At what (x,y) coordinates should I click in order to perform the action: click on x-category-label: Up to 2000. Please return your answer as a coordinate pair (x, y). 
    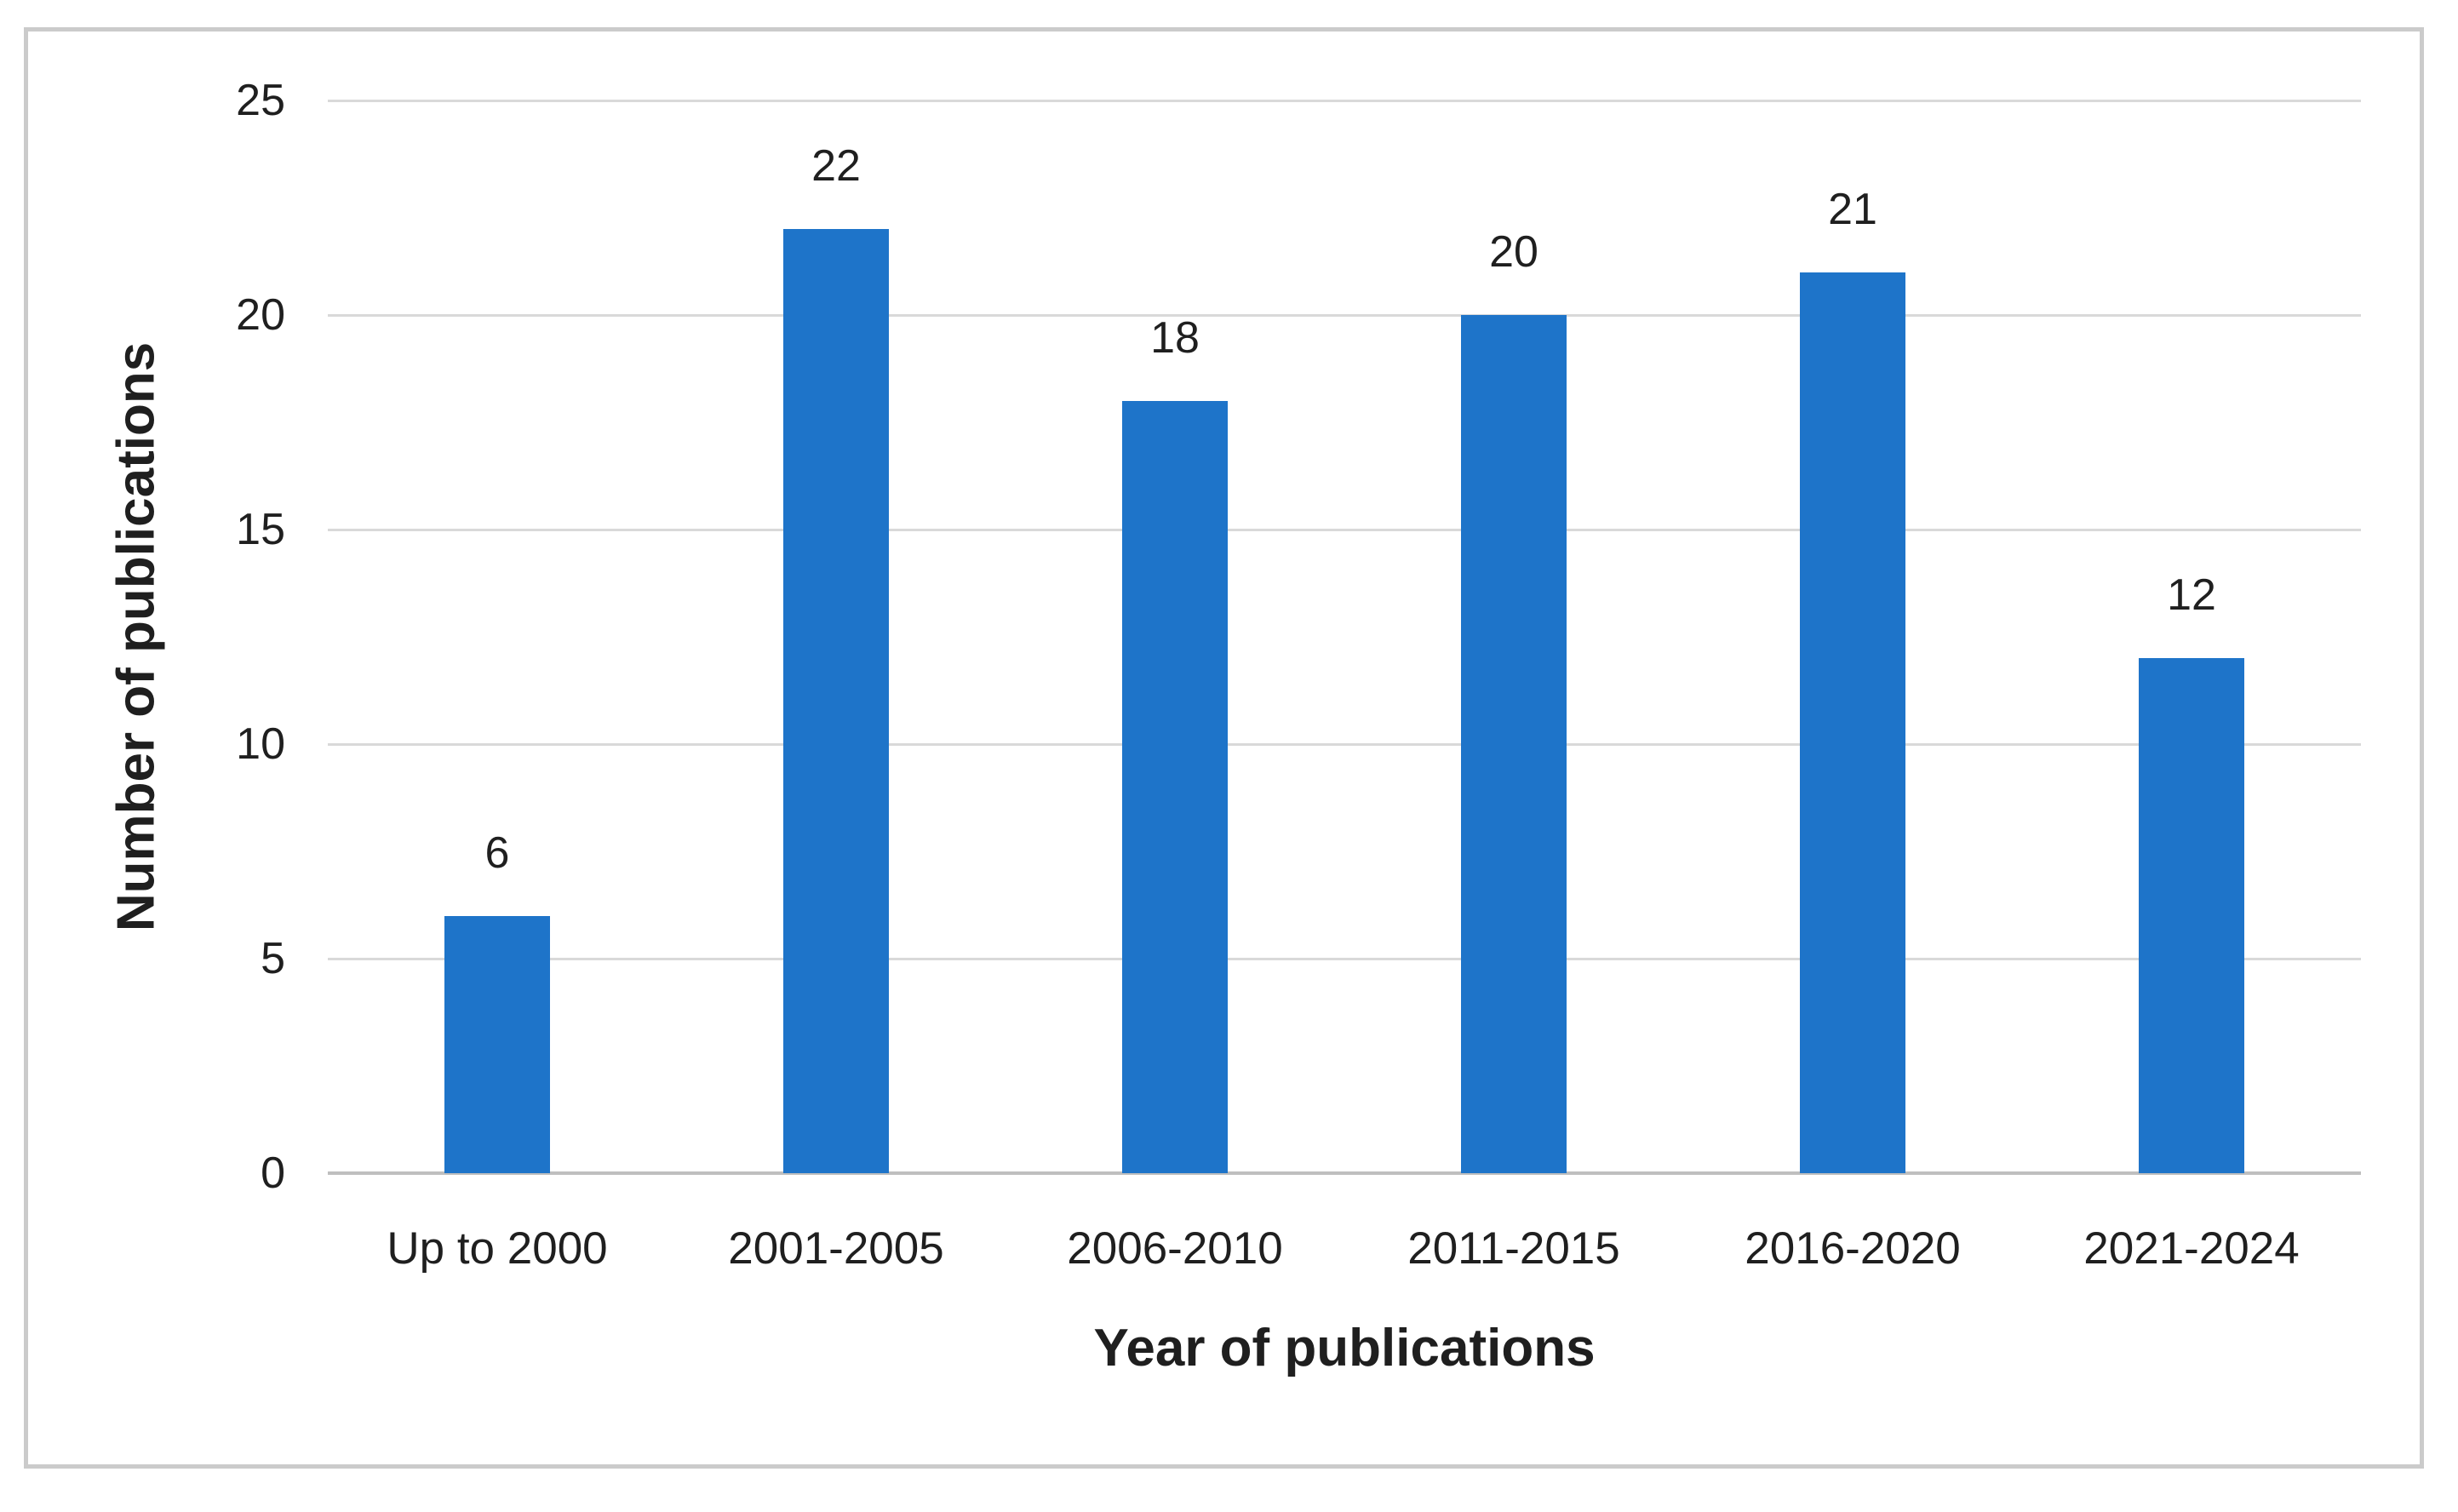
    Looking at the image, I should click on (498, 1248).